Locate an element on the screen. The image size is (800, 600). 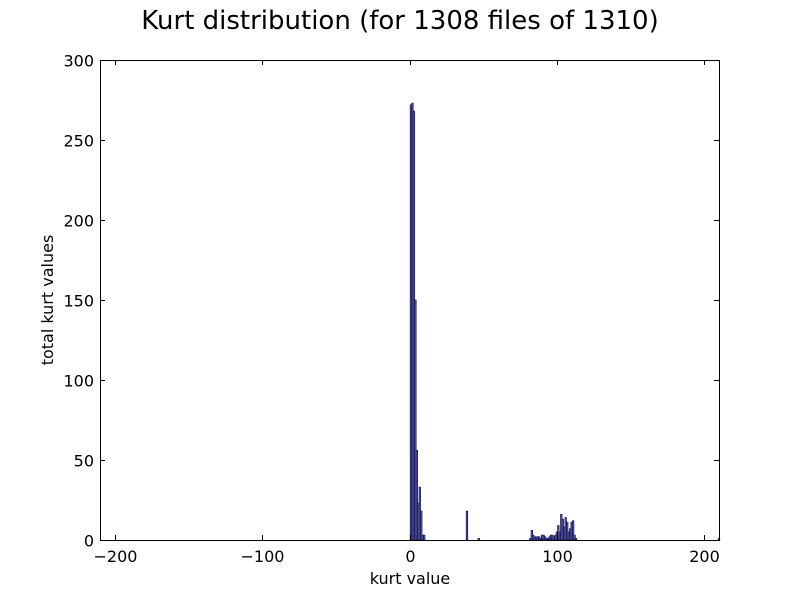
x-tick-label: 200 is located at coordinates (704, 556).